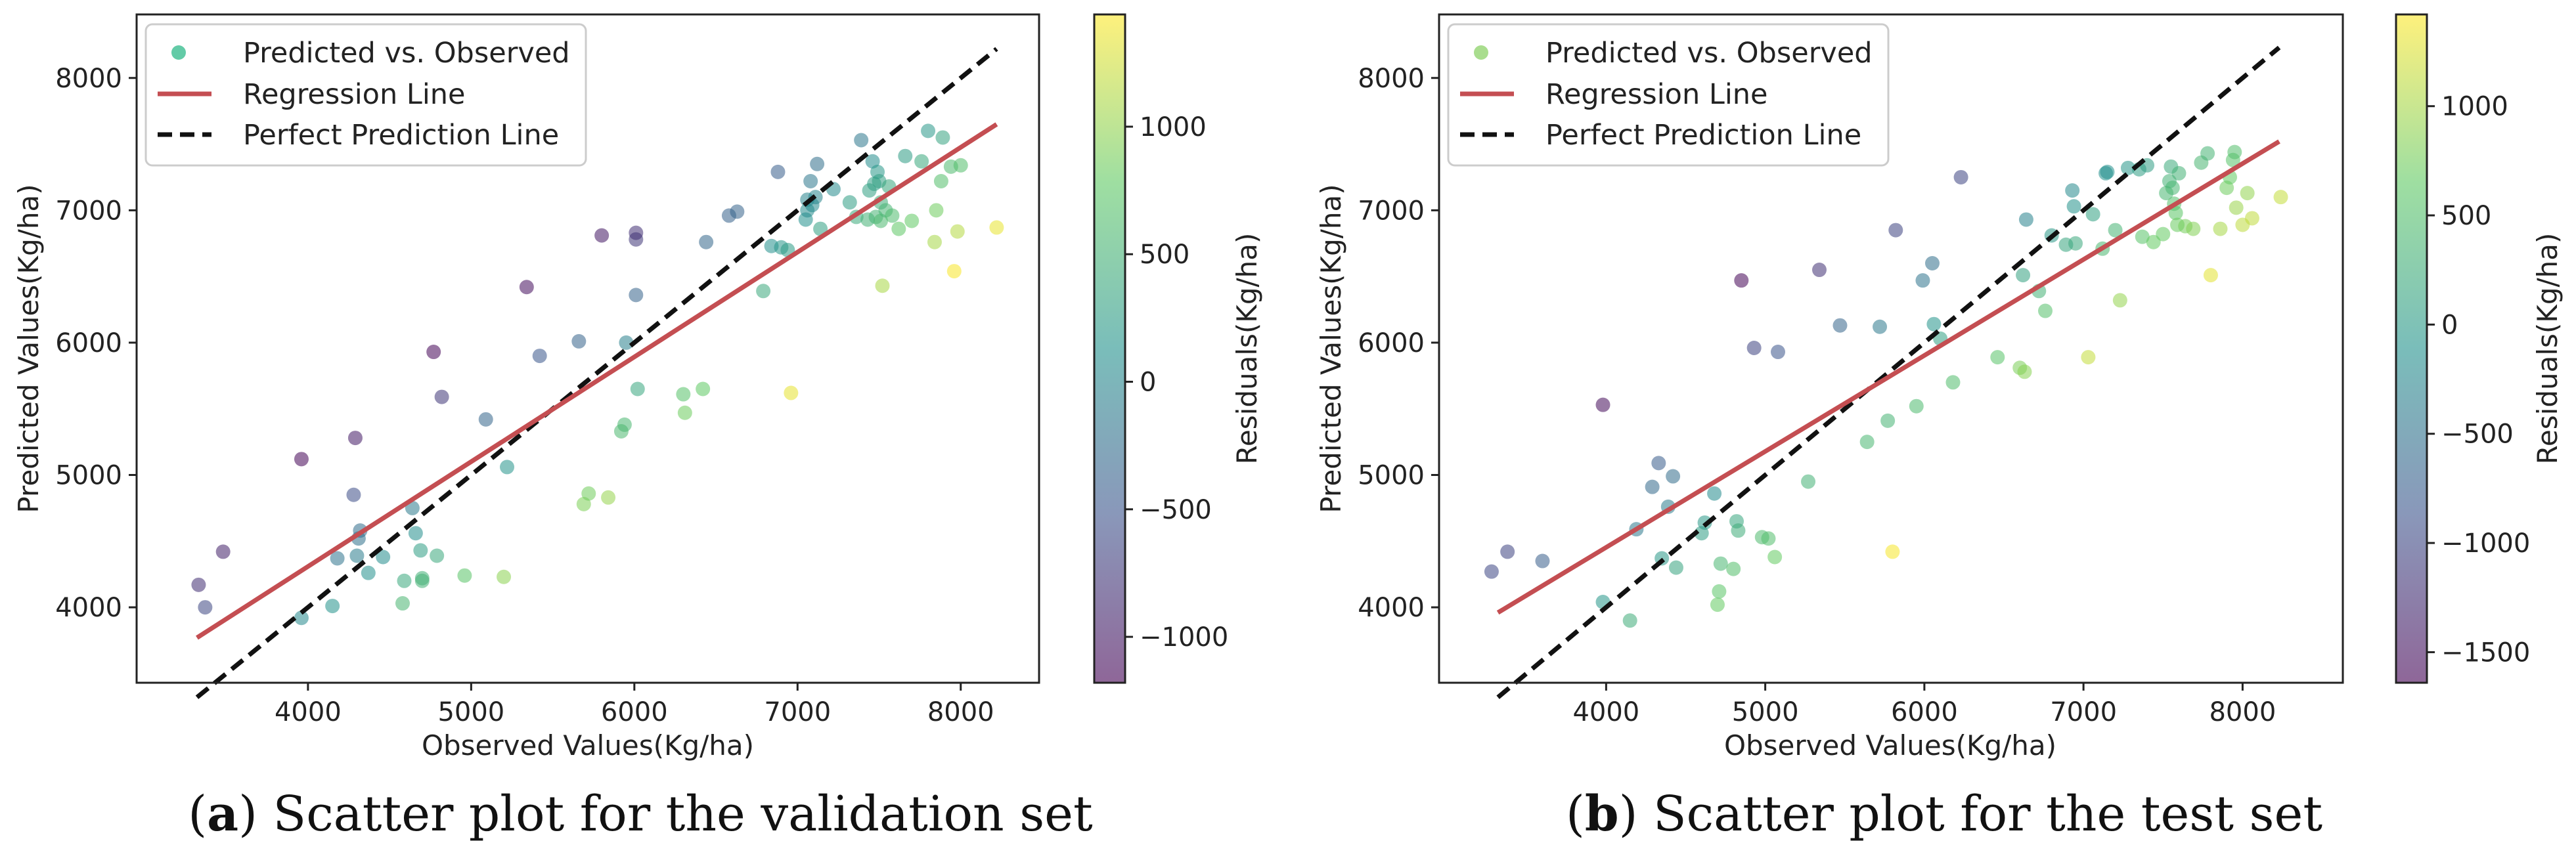 Image resolution: width=2576 pixels, height=860 pixels. What do you see at coordinates (354, 94) in the screenshot?
I see `legend-label-regression: Regression Line` at bounding box center [354, 94].